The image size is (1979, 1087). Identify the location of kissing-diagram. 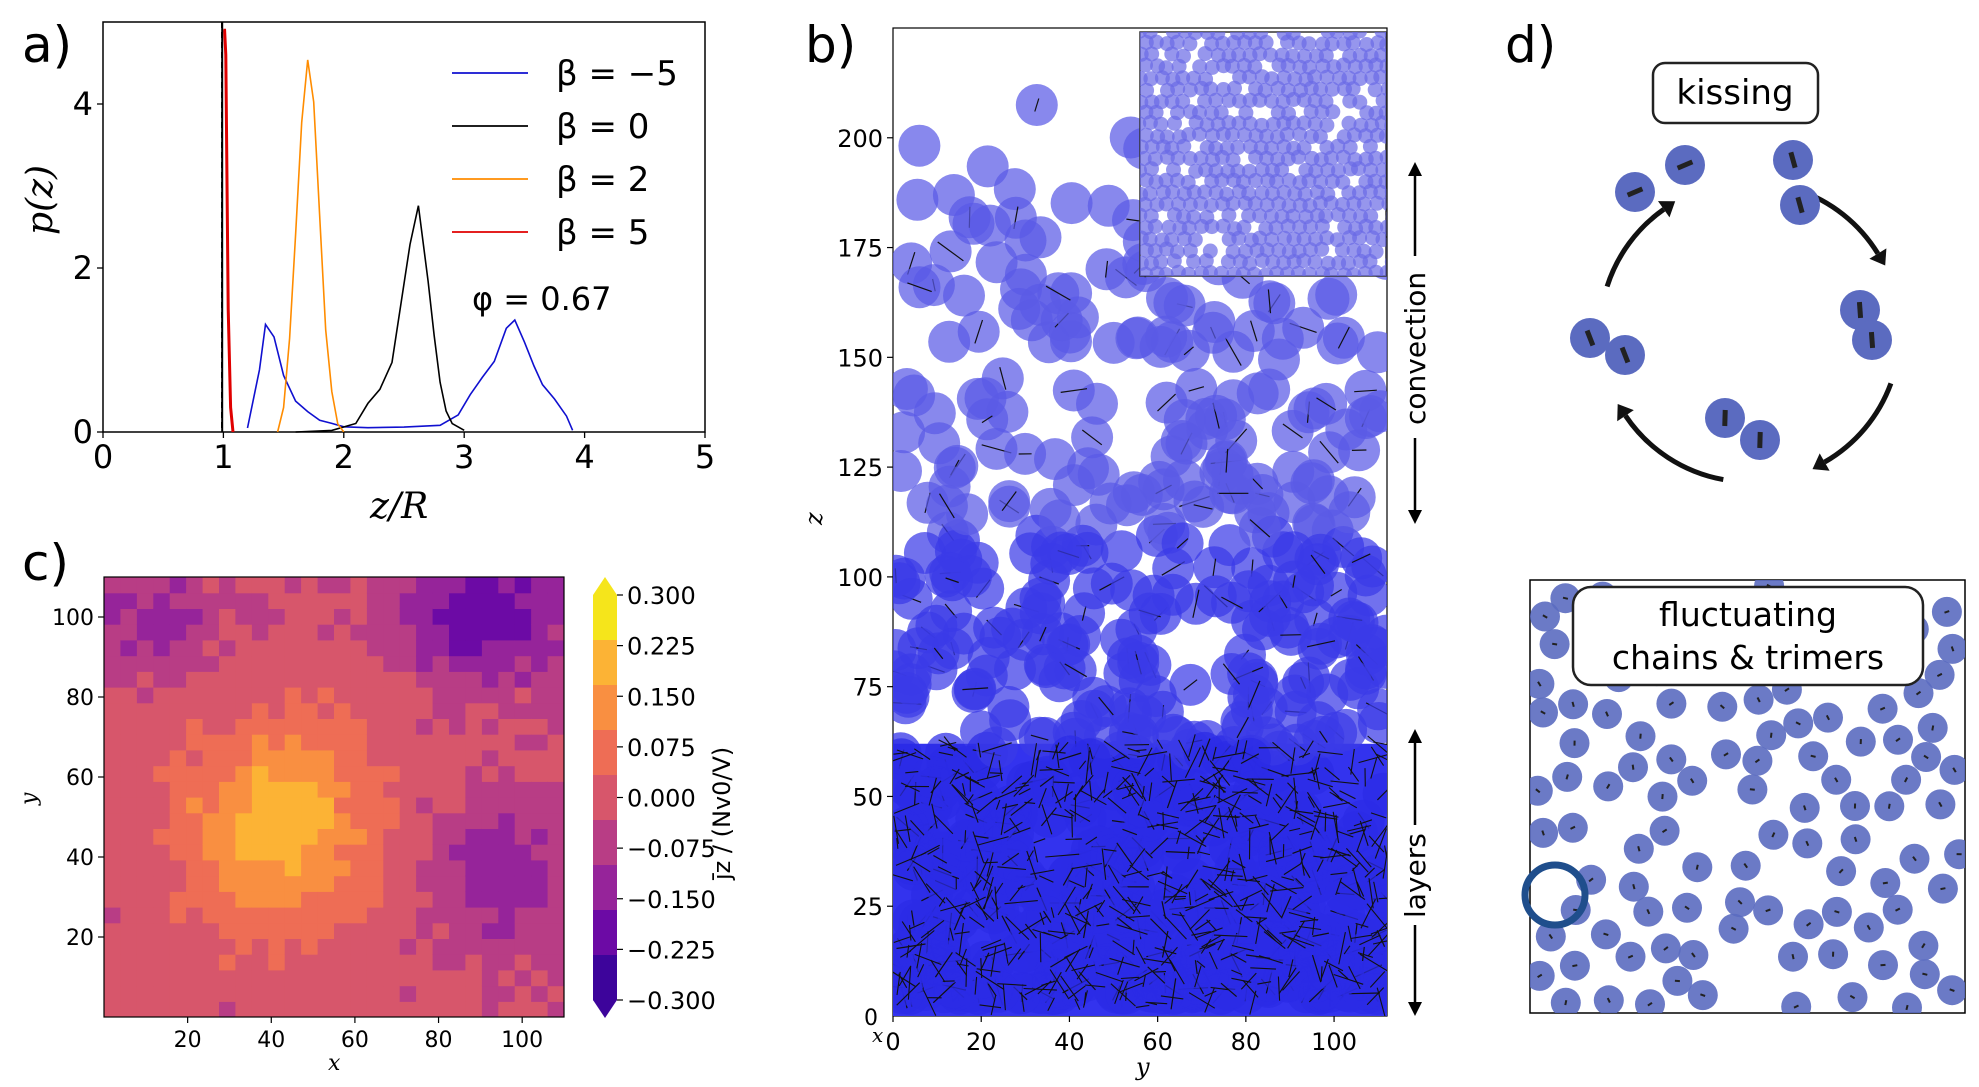
(1732, 311).